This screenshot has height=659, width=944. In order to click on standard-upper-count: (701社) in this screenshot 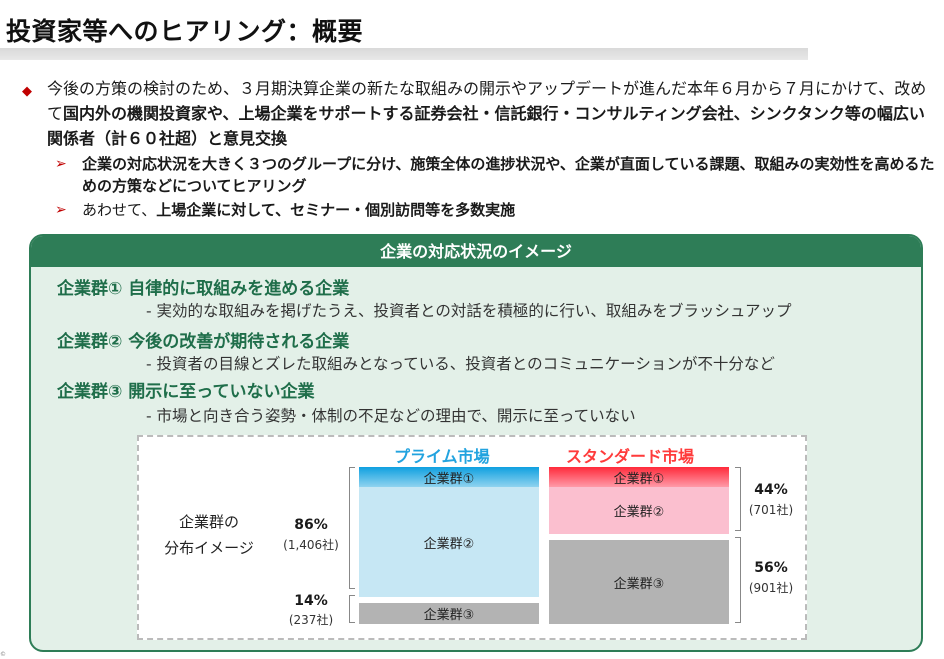, I will do `click(771, 510)`.